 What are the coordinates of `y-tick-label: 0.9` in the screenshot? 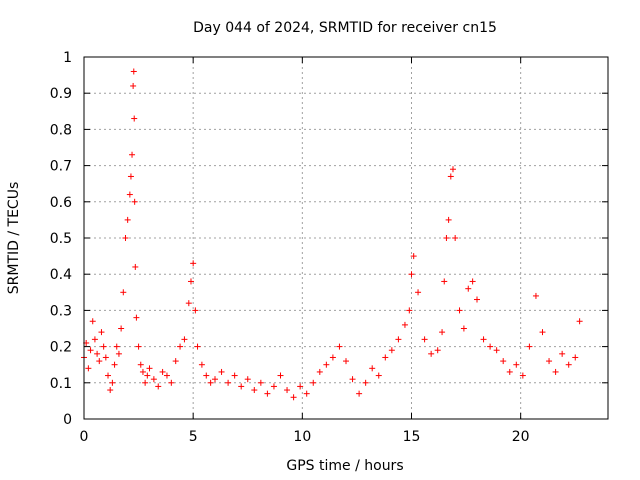 It's located at (61, 94).